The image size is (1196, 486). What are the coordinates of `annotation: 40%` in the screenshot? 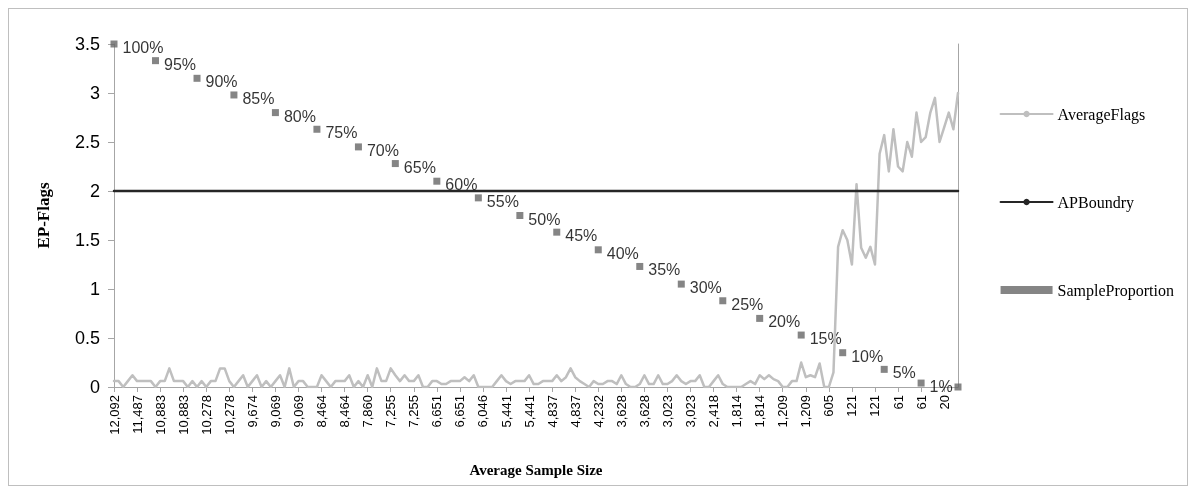 It's located at (622, 253).